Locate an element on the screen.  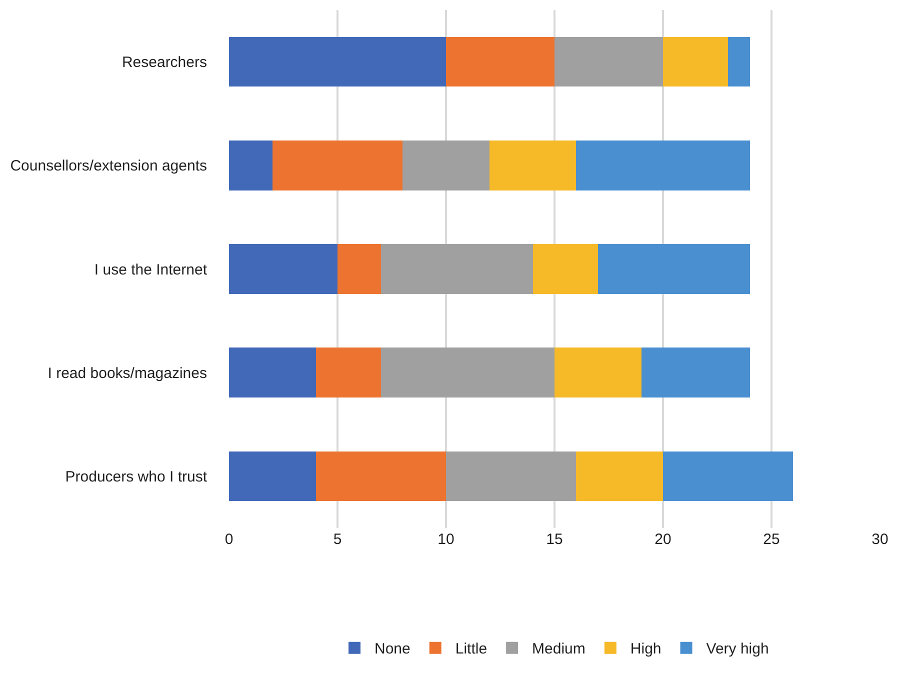
x-tick-label: 20 is located at coordinates (663, 539).